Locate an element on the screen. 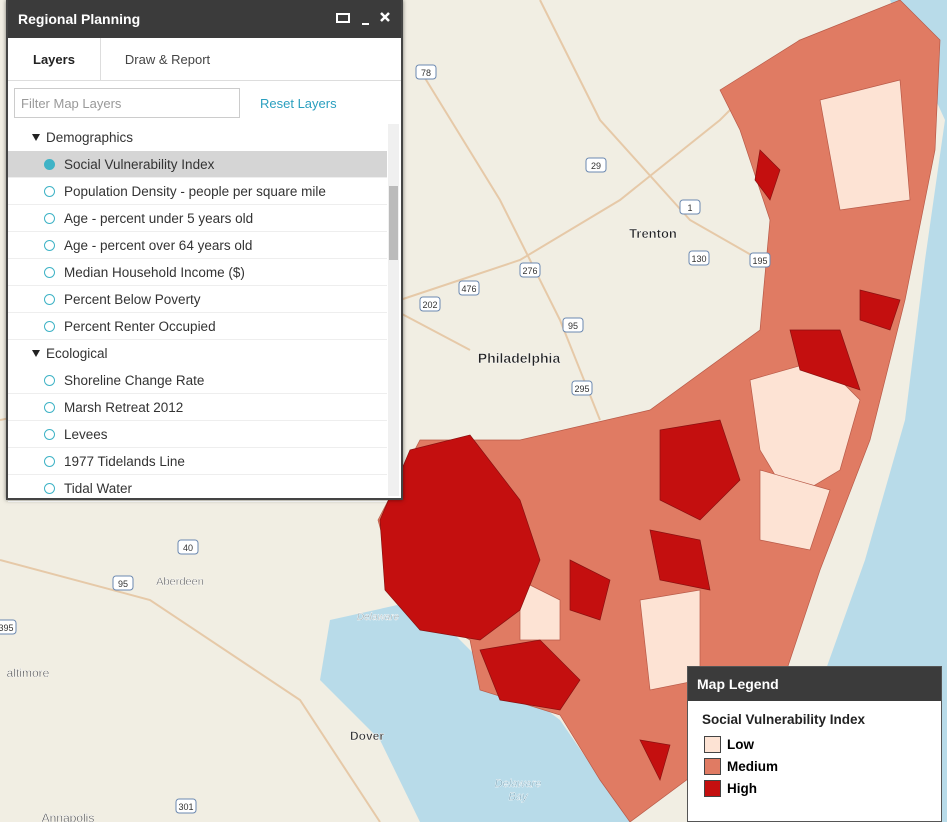 This screenshot has height=822, width=947. route-number: 301 is located at coordinates (185, 807).